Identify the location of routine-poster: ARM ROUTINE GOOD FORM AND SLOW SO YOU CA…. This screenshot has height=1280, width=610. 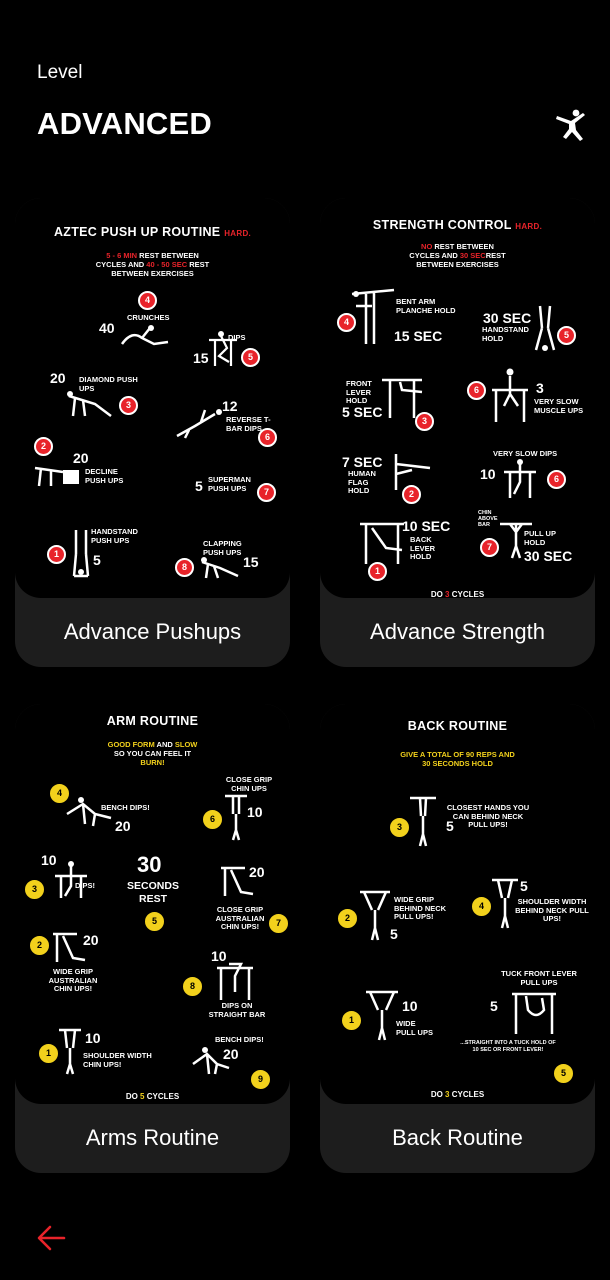
(152, 904).